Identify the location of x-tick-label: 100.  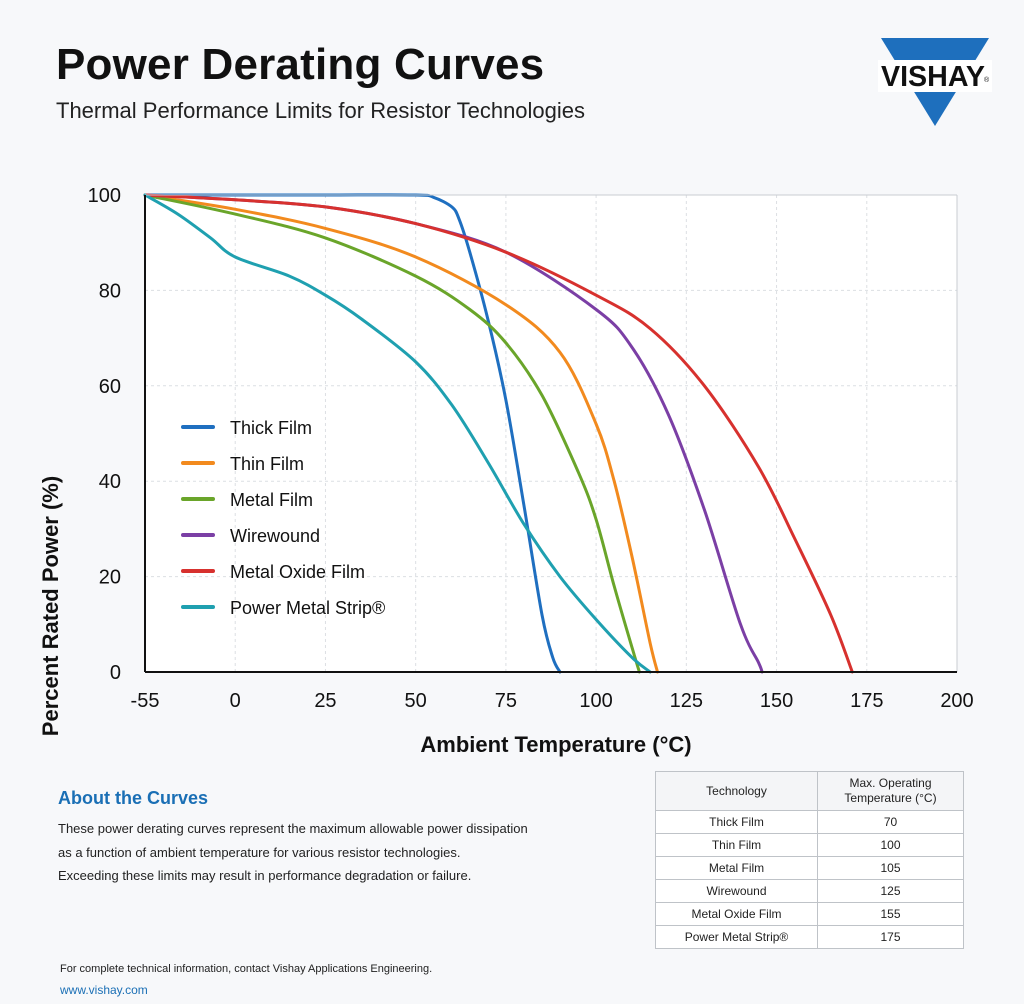
(595, 701).